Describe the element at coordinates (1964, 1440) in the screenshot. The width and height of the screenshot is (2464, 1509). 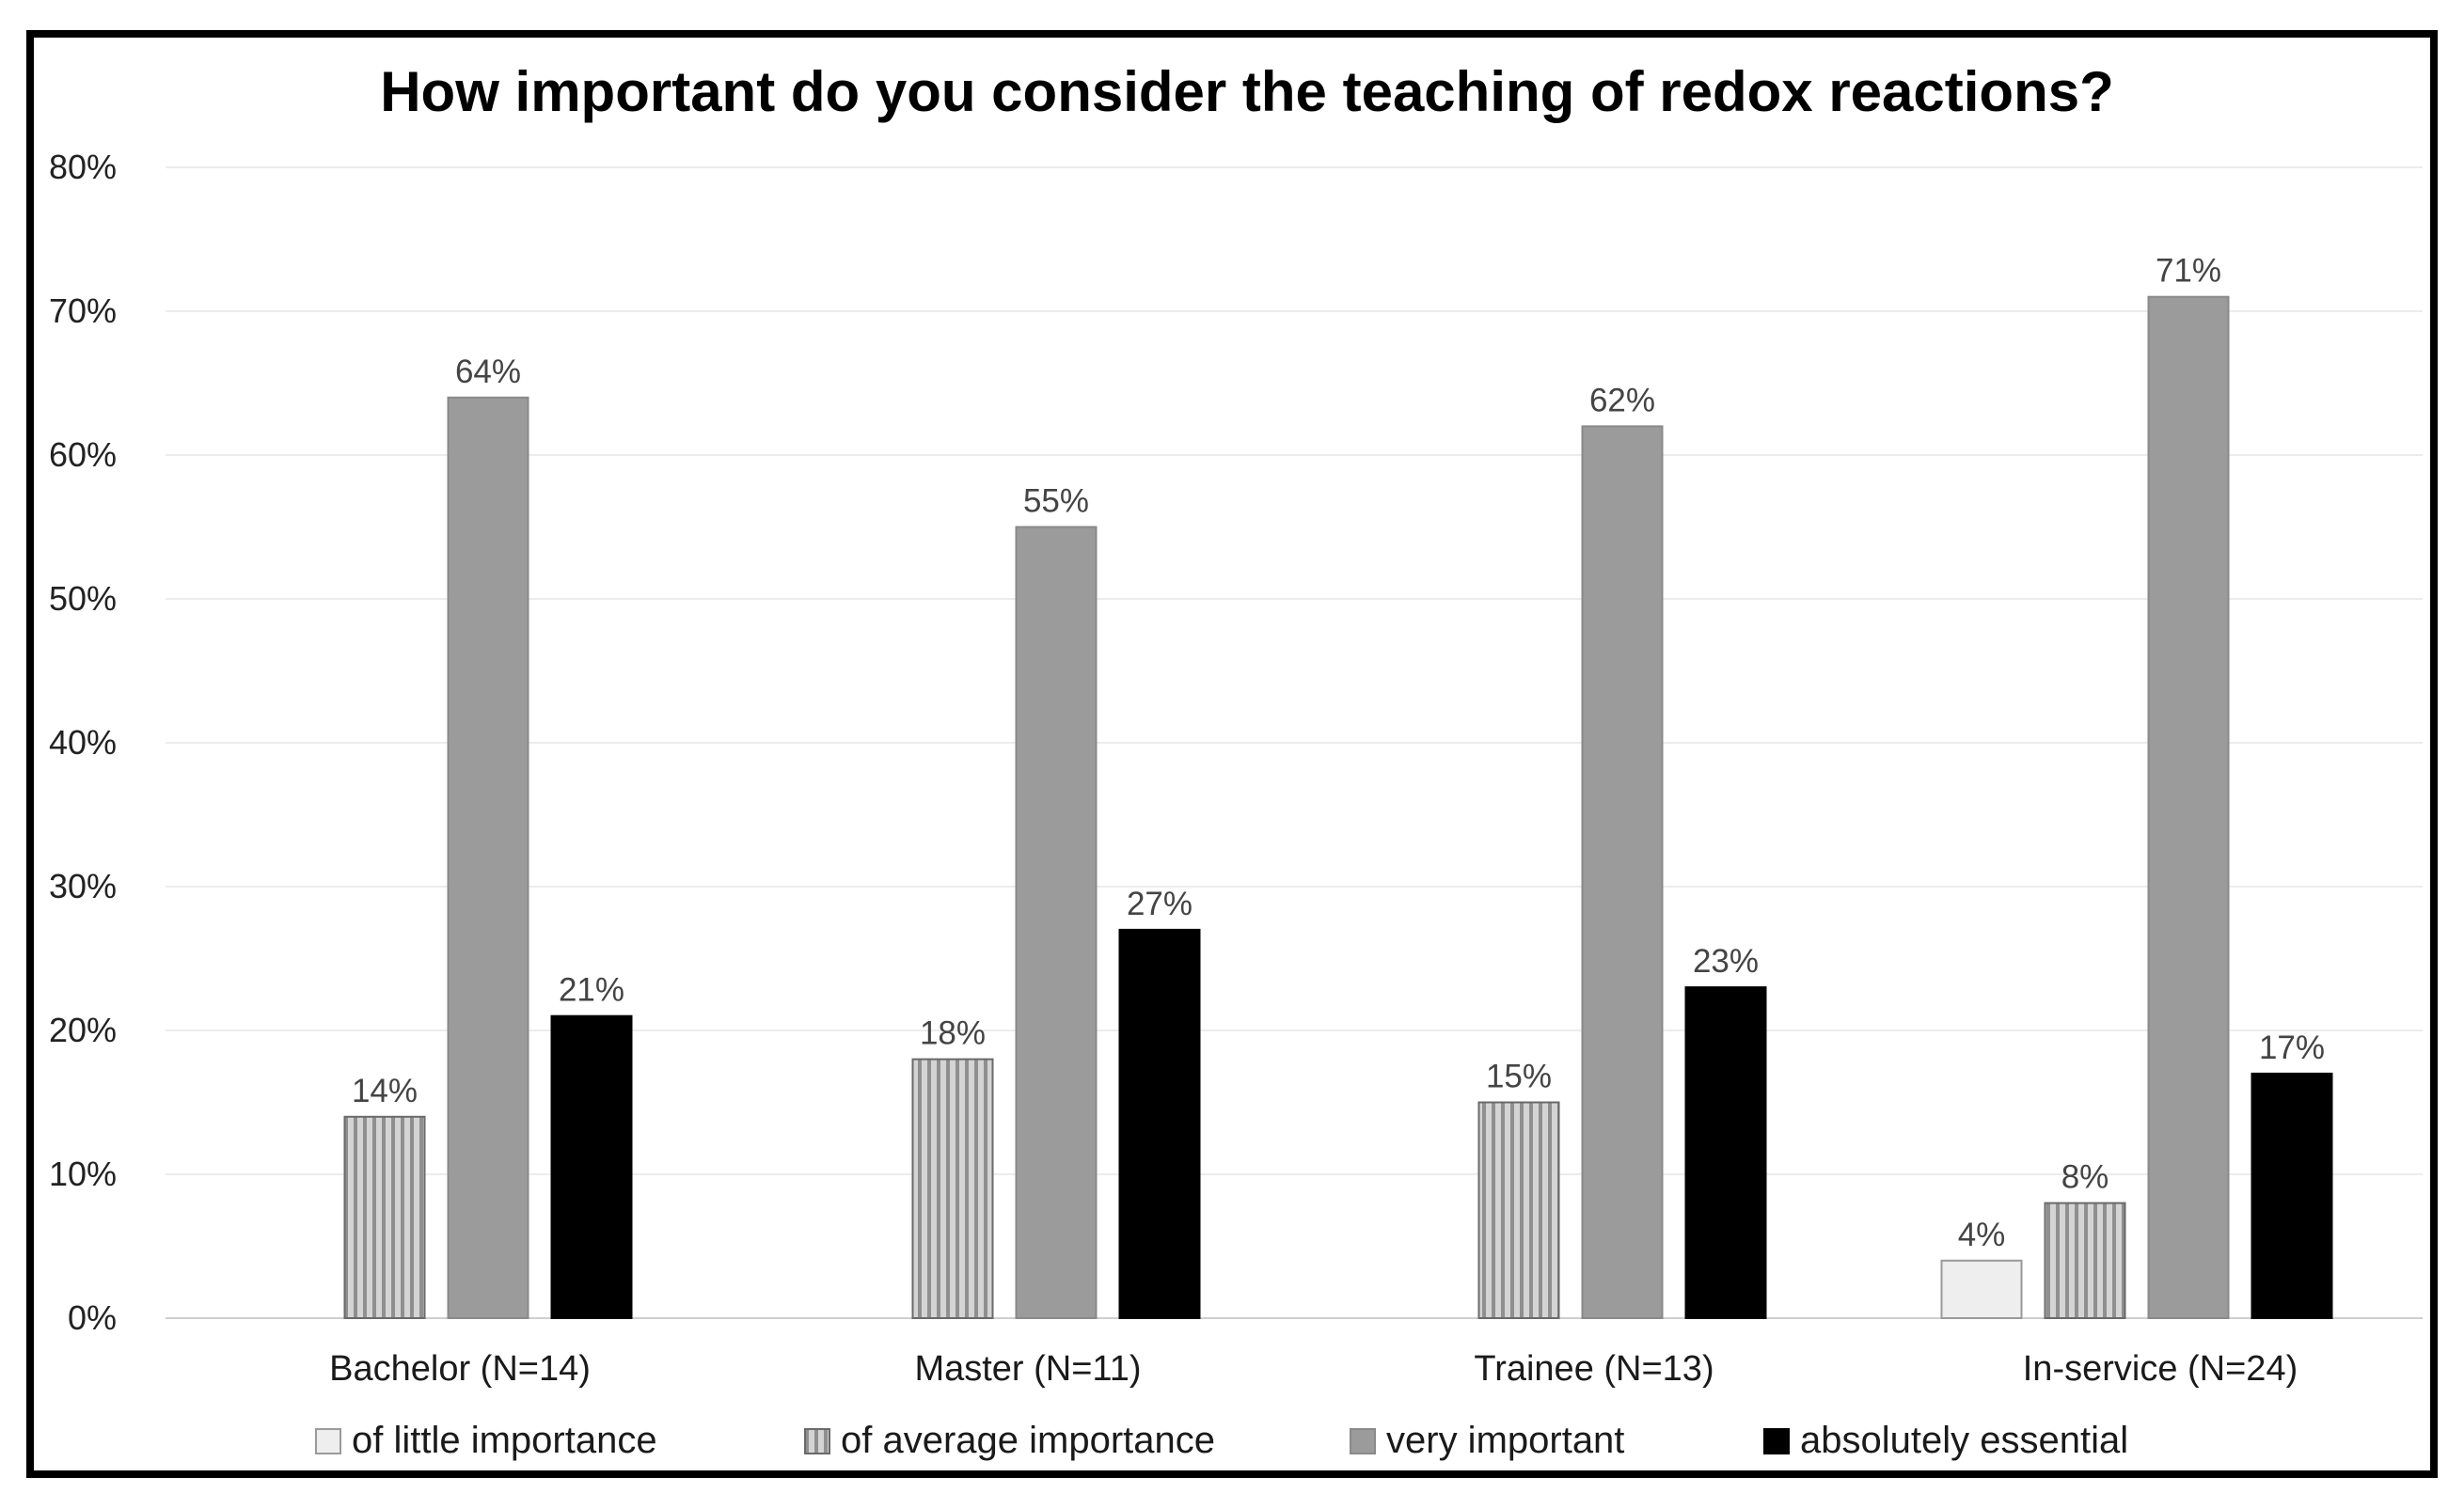
I see `legend-item-label: absolutely essential` at that location.